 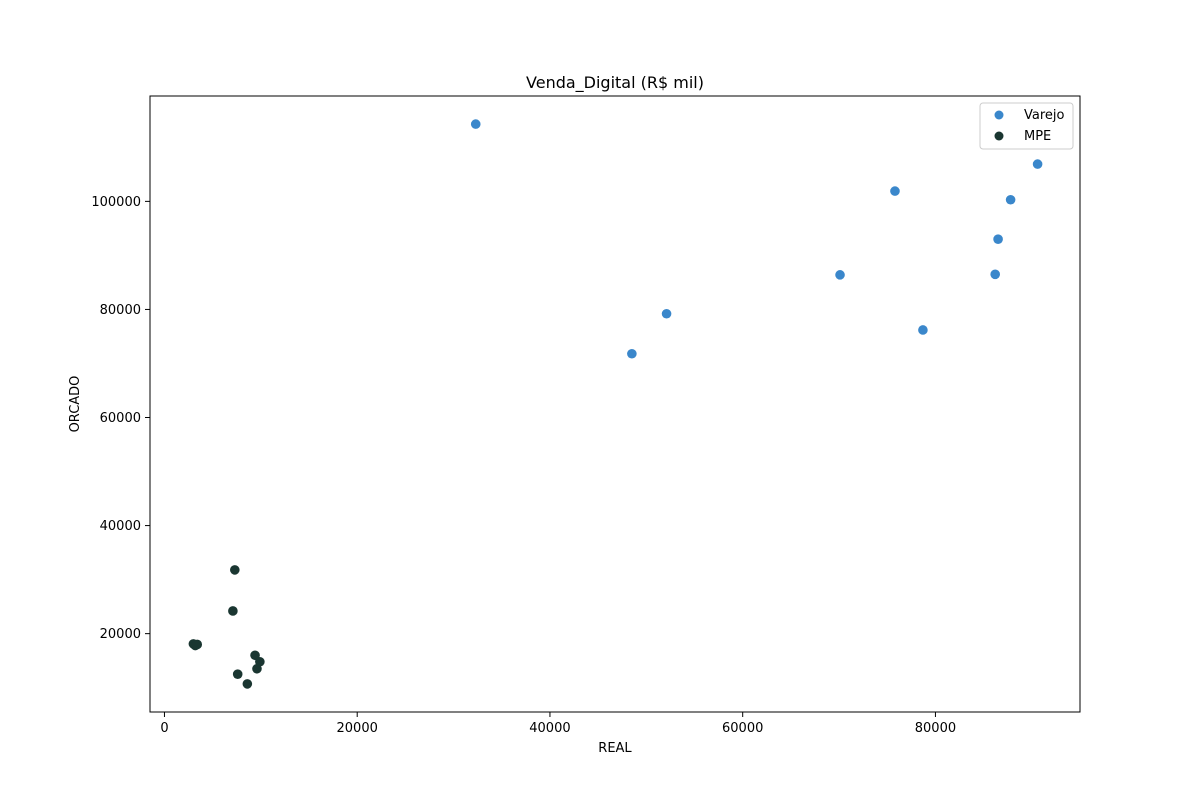 What do you see at coordinates (116, 202) in the screenshot?
I see `y-tick-label: 100000` at bounding box center [116, 202].